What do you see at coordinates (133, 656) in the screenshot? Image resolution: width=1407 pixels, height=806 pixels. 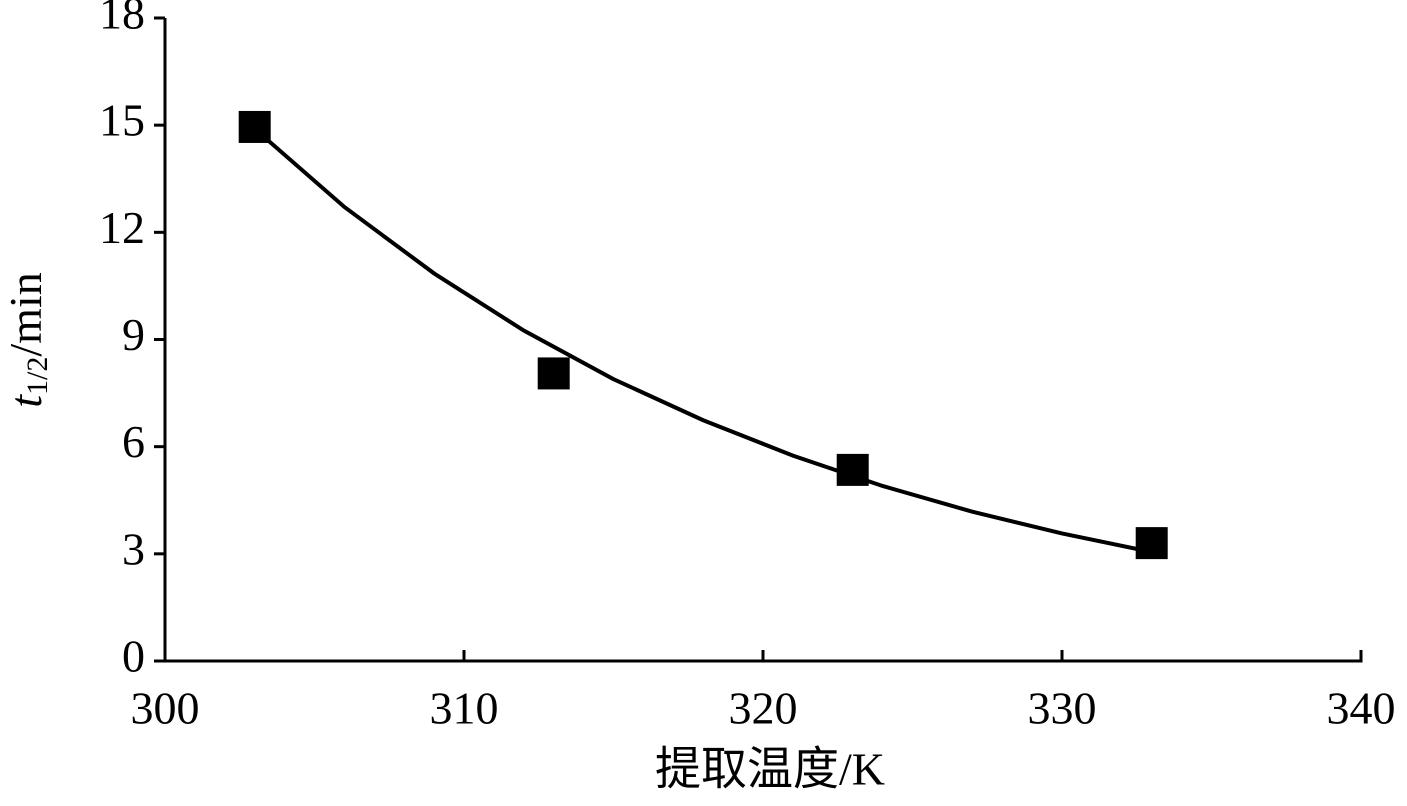 I see `y-tick-label: 0` at bounding box center [133, 656].